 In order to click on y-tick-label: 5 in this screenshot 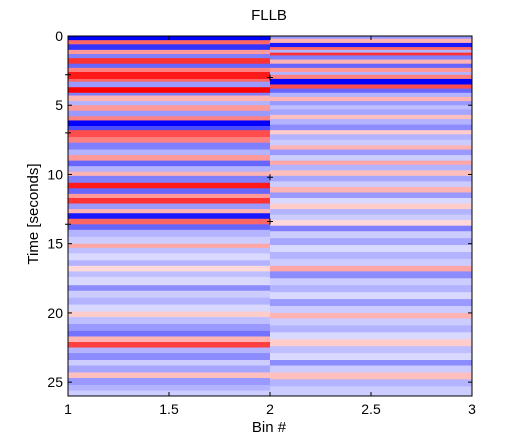, I will do `click(59, 105)`.